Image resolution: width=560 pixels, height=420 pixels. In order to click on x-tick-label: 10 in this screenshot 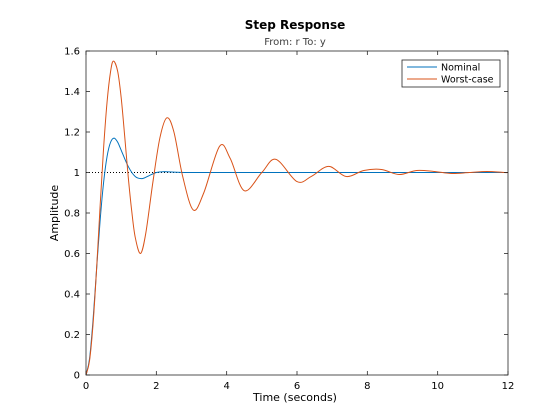, I will do `click(437, 386)`.